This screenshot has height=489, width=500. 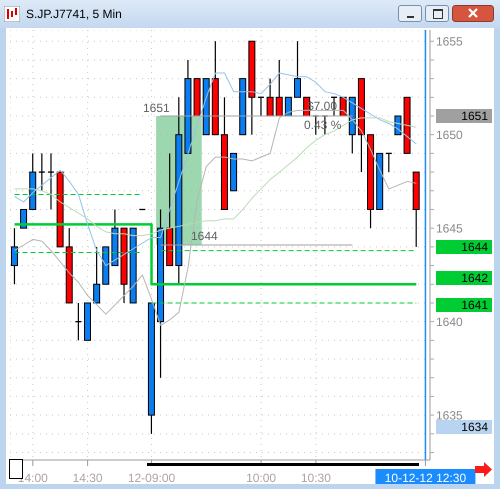 What do you see at coordinates (87, 478) in the screenshot?
I see `x-tick-label: 14:30` at bounding box center [87, 478].